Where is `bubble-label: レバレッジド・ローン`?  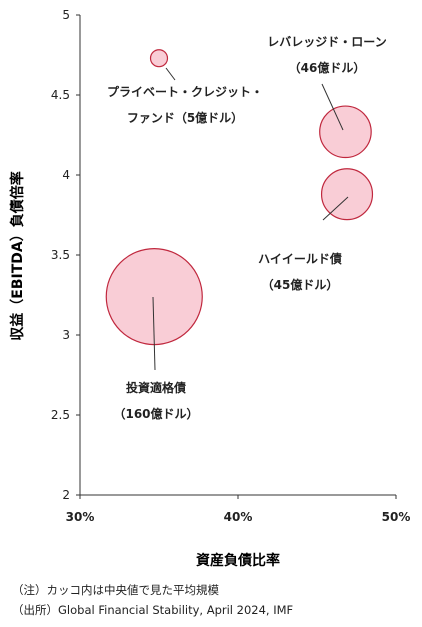 bubble-label: レバレッジド・ローン is located at coordinates (326, 42).